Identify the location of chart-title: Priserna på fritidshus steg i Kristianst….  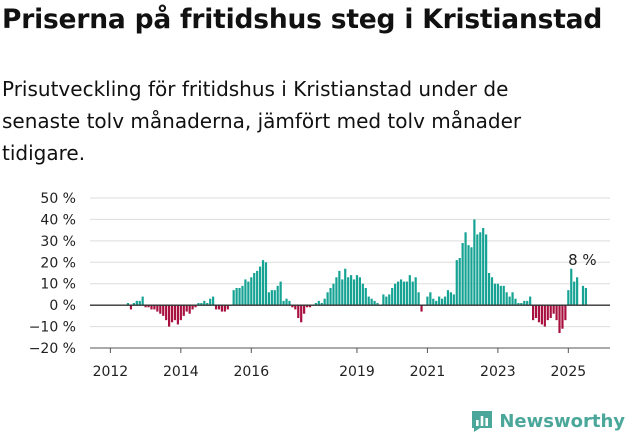
(302, 19).